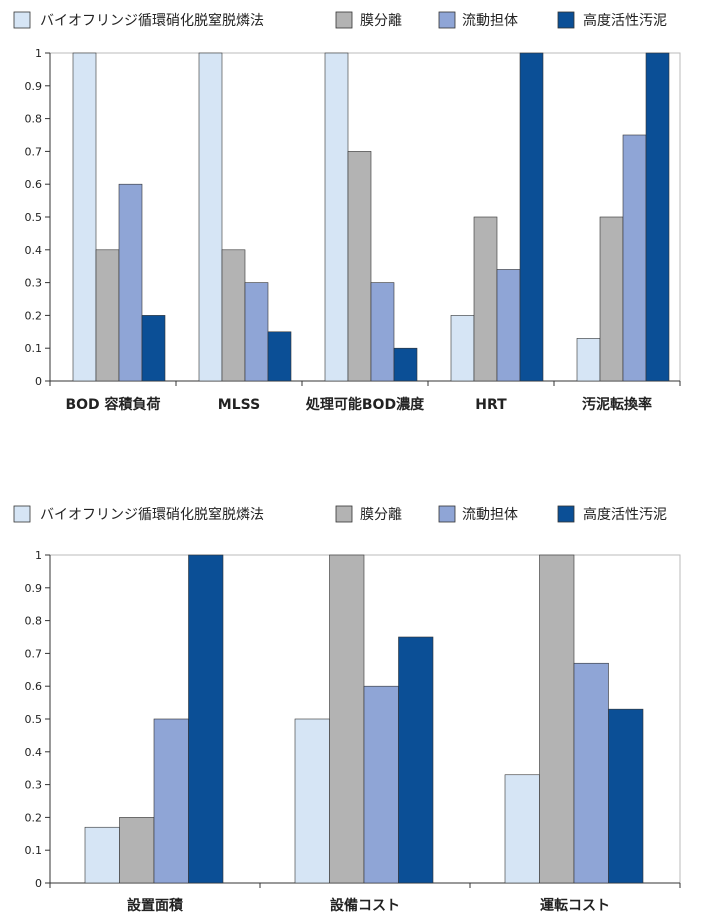 The image size is (708, 915). I want to click on chart1-legend-label: バイオフリンジ循環硝化脱窒脱燐法, so click(152, 20).